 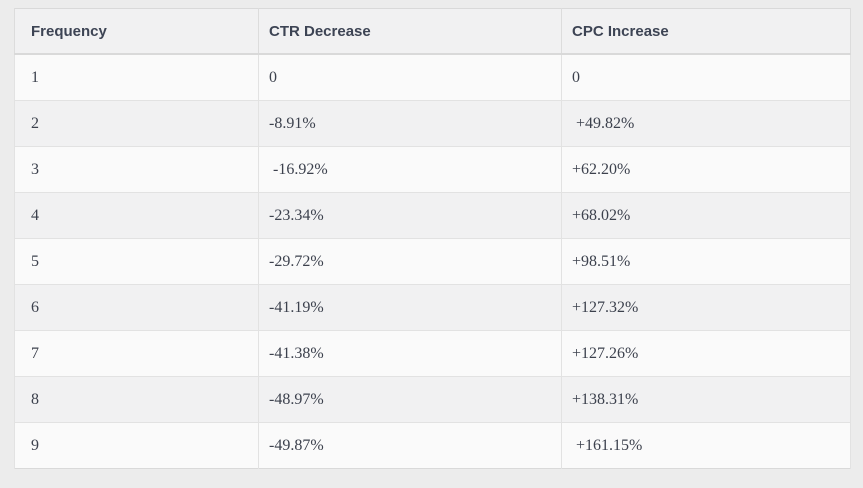 What do you see at coordinates (410, 215) in the screenshot?
I see `table-cell: -23.34%` at bounding box center [410, 215].